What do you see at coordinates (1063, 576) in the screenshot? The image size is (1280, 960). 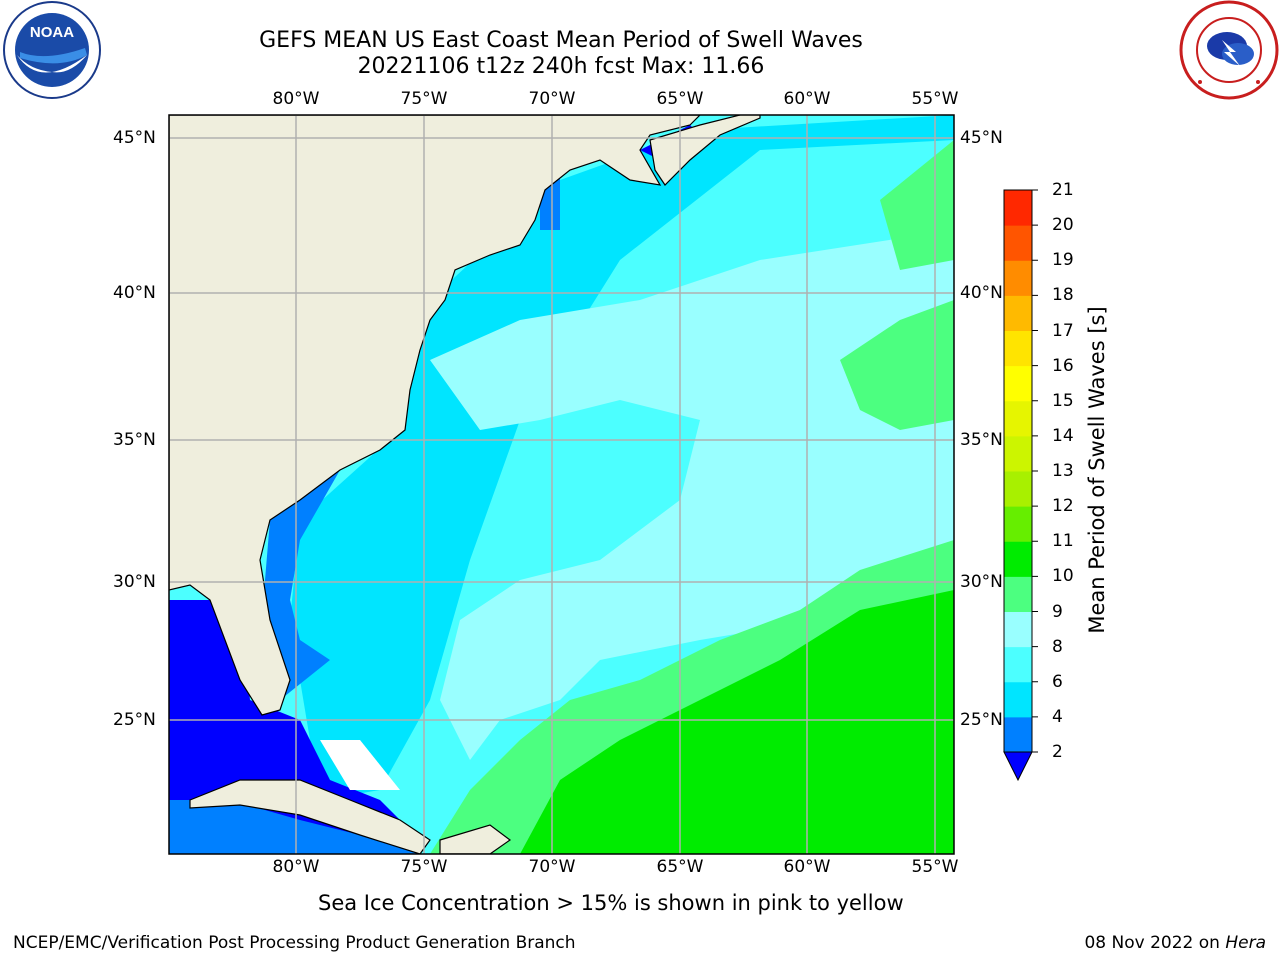 I see `colorbar-tick-label: 10` at bounding box center [1063, 576].